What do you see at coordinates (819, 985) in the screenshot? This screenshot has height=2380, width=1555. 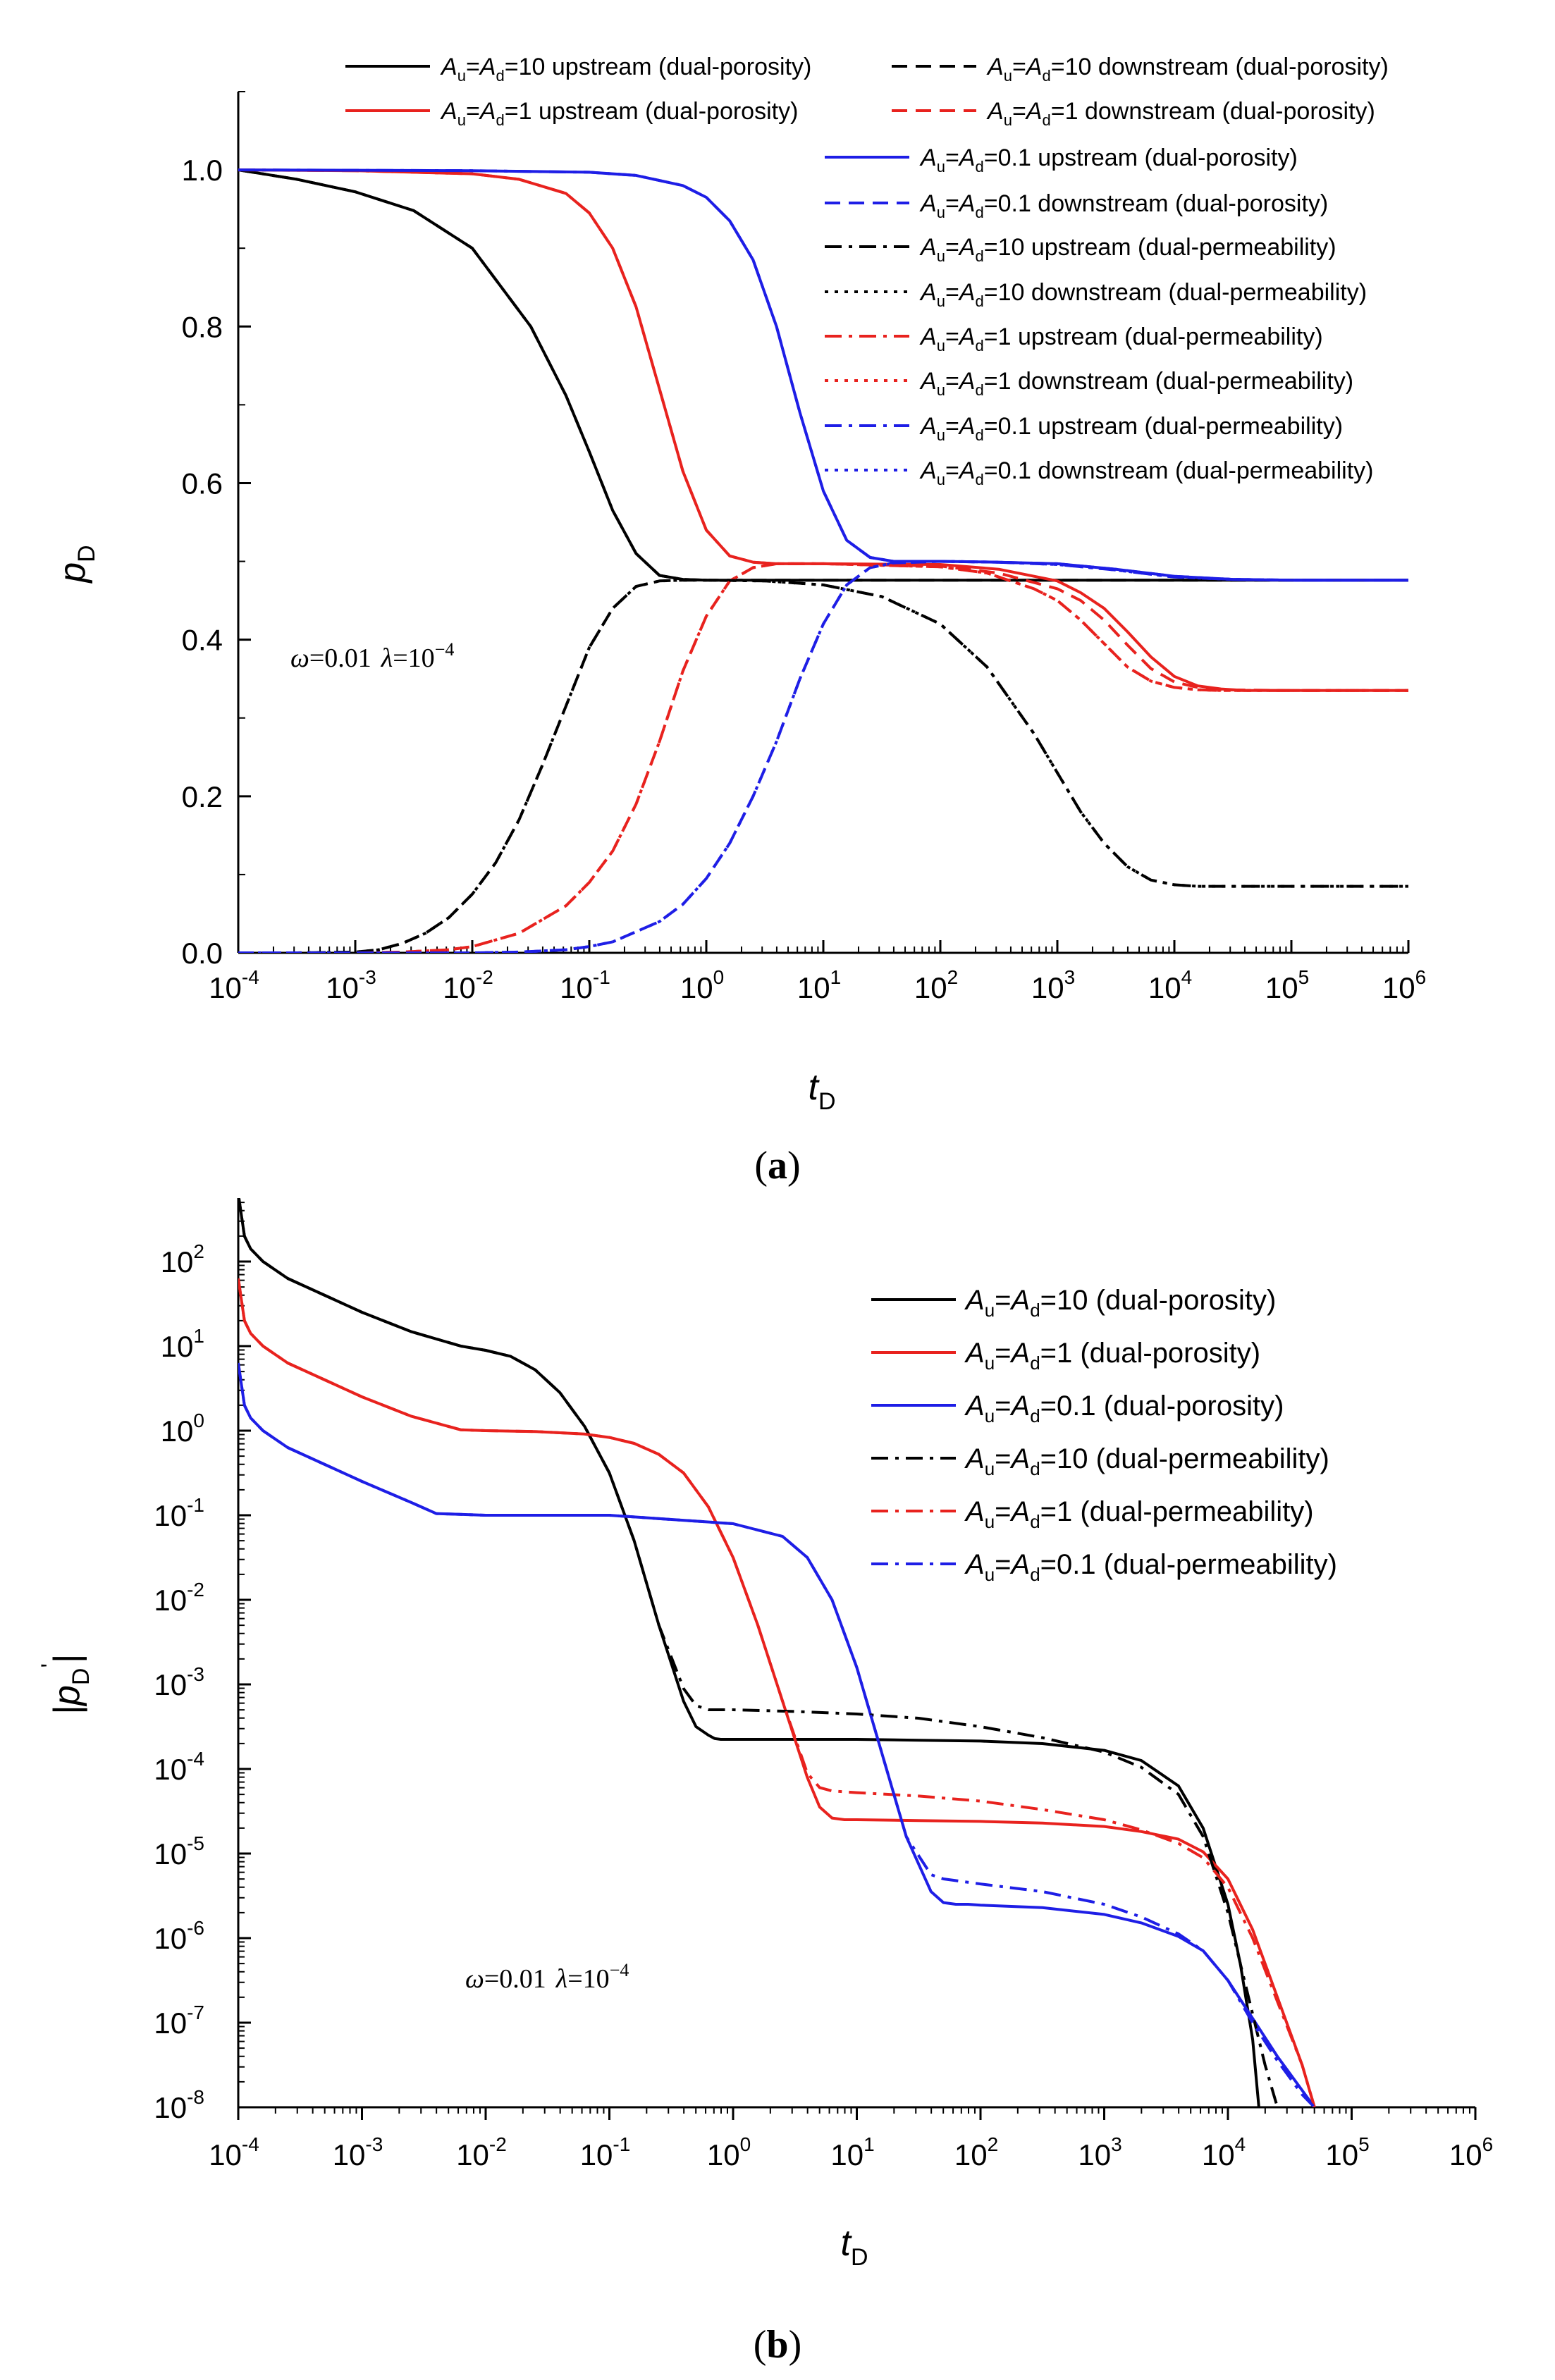 I see `chart-a-xtick-label: 10¹` at bounding box center [819, 985].